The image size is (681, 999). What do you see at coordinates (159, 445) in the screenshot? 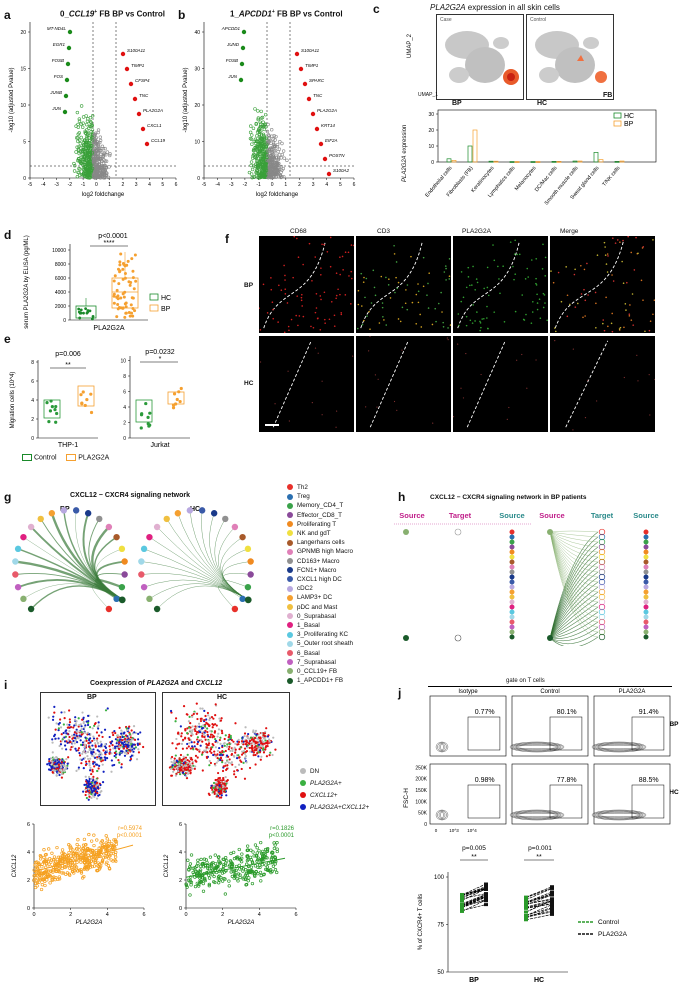
I see `e-x2: Jurkat` at bounding box center [159, 445].